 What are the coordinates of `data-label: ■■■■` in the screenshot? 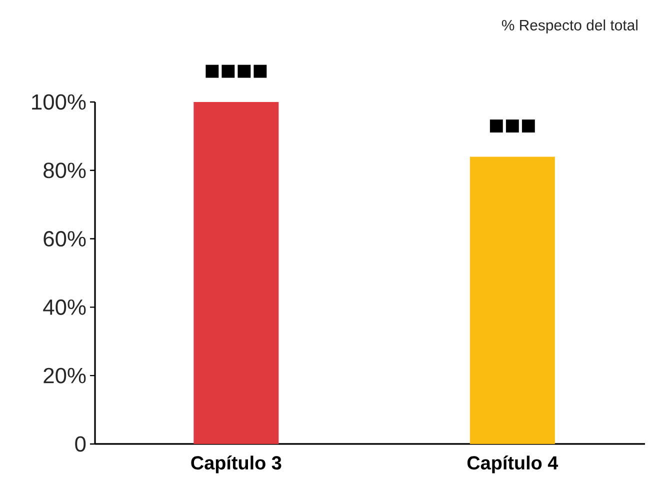 It's located at (236, 71).